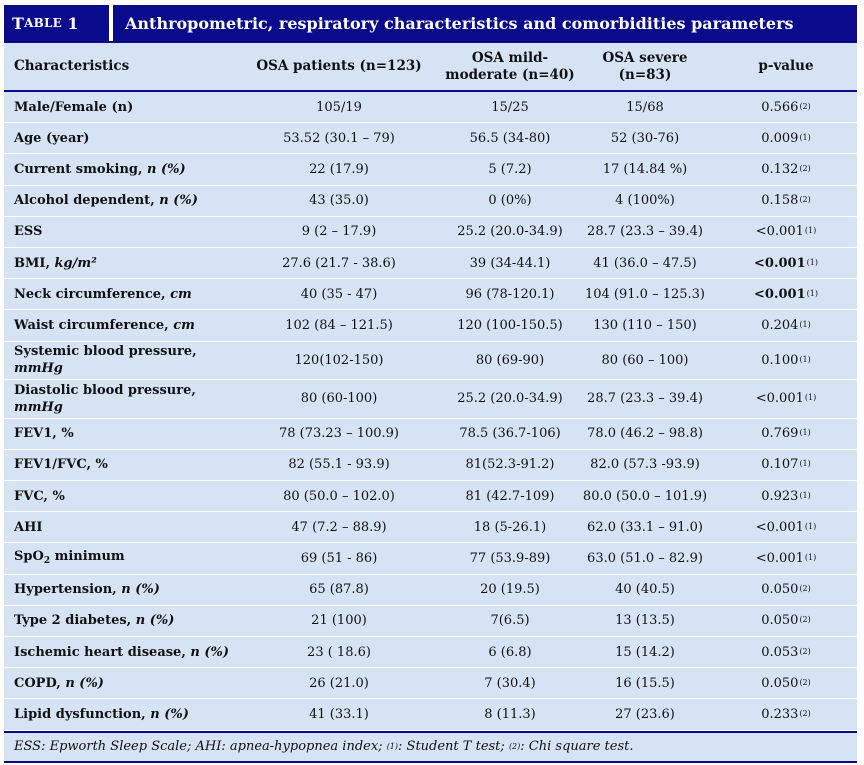 The width and height of the screenshot is (864, 765). What do you see at coordinates (510, 496) in the screenshot?
I see `cell-osa-mild-moderate: 81 (42.7-109)` at bounding box center [510, 496].